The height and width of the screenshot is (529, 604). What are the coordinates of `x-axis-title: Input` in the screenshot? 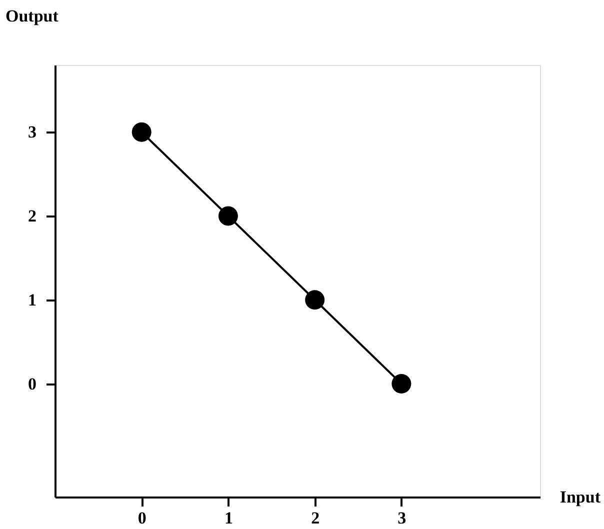 It's located at (580, 497).